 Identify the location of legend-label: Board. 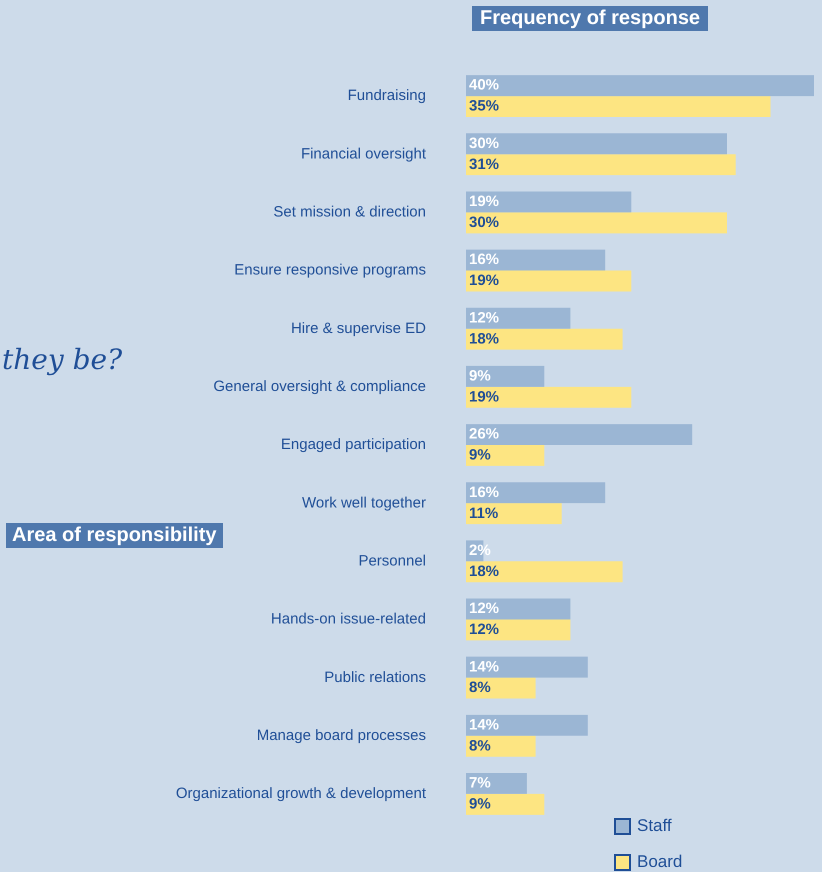
(659, 862).